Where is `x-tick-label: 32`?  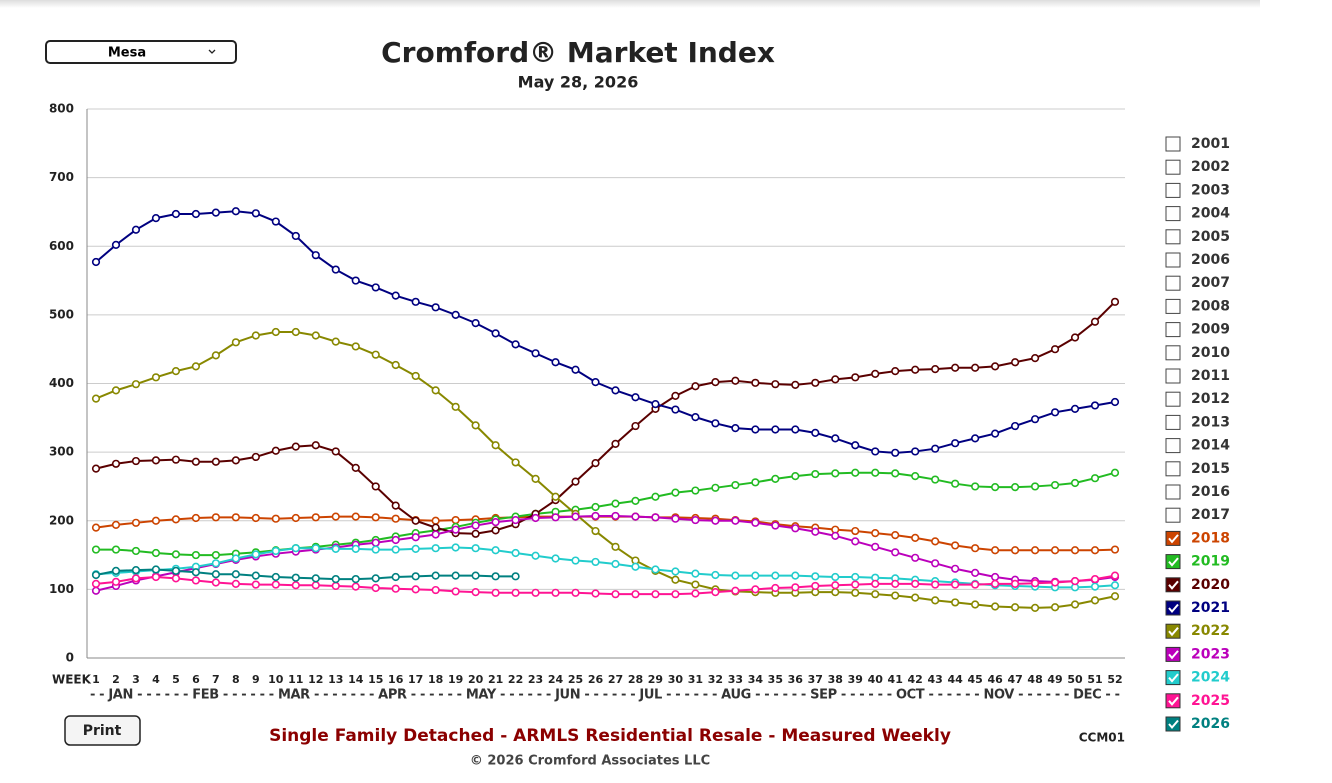 x-tick-label: 32 is located at coordinates (715, 679).